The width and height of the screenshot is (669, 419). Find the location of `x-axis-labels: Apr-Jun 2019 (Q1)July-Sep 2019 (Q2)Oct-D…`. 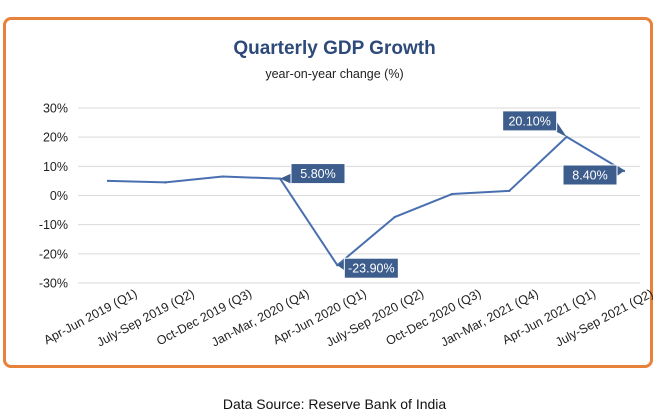

x-axis-labels: Apr-Jun 2019 (Q1)July-Sep 2019 (Q2)Oct-D… is located at coordinates (348, 317).